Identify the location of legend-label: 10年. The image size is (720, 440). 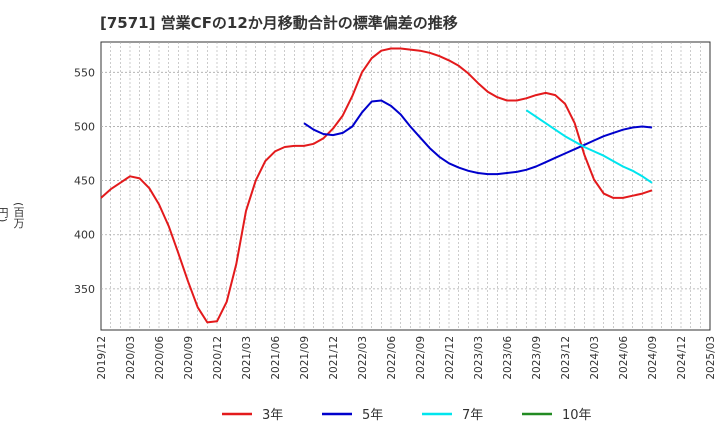
(577, 415).